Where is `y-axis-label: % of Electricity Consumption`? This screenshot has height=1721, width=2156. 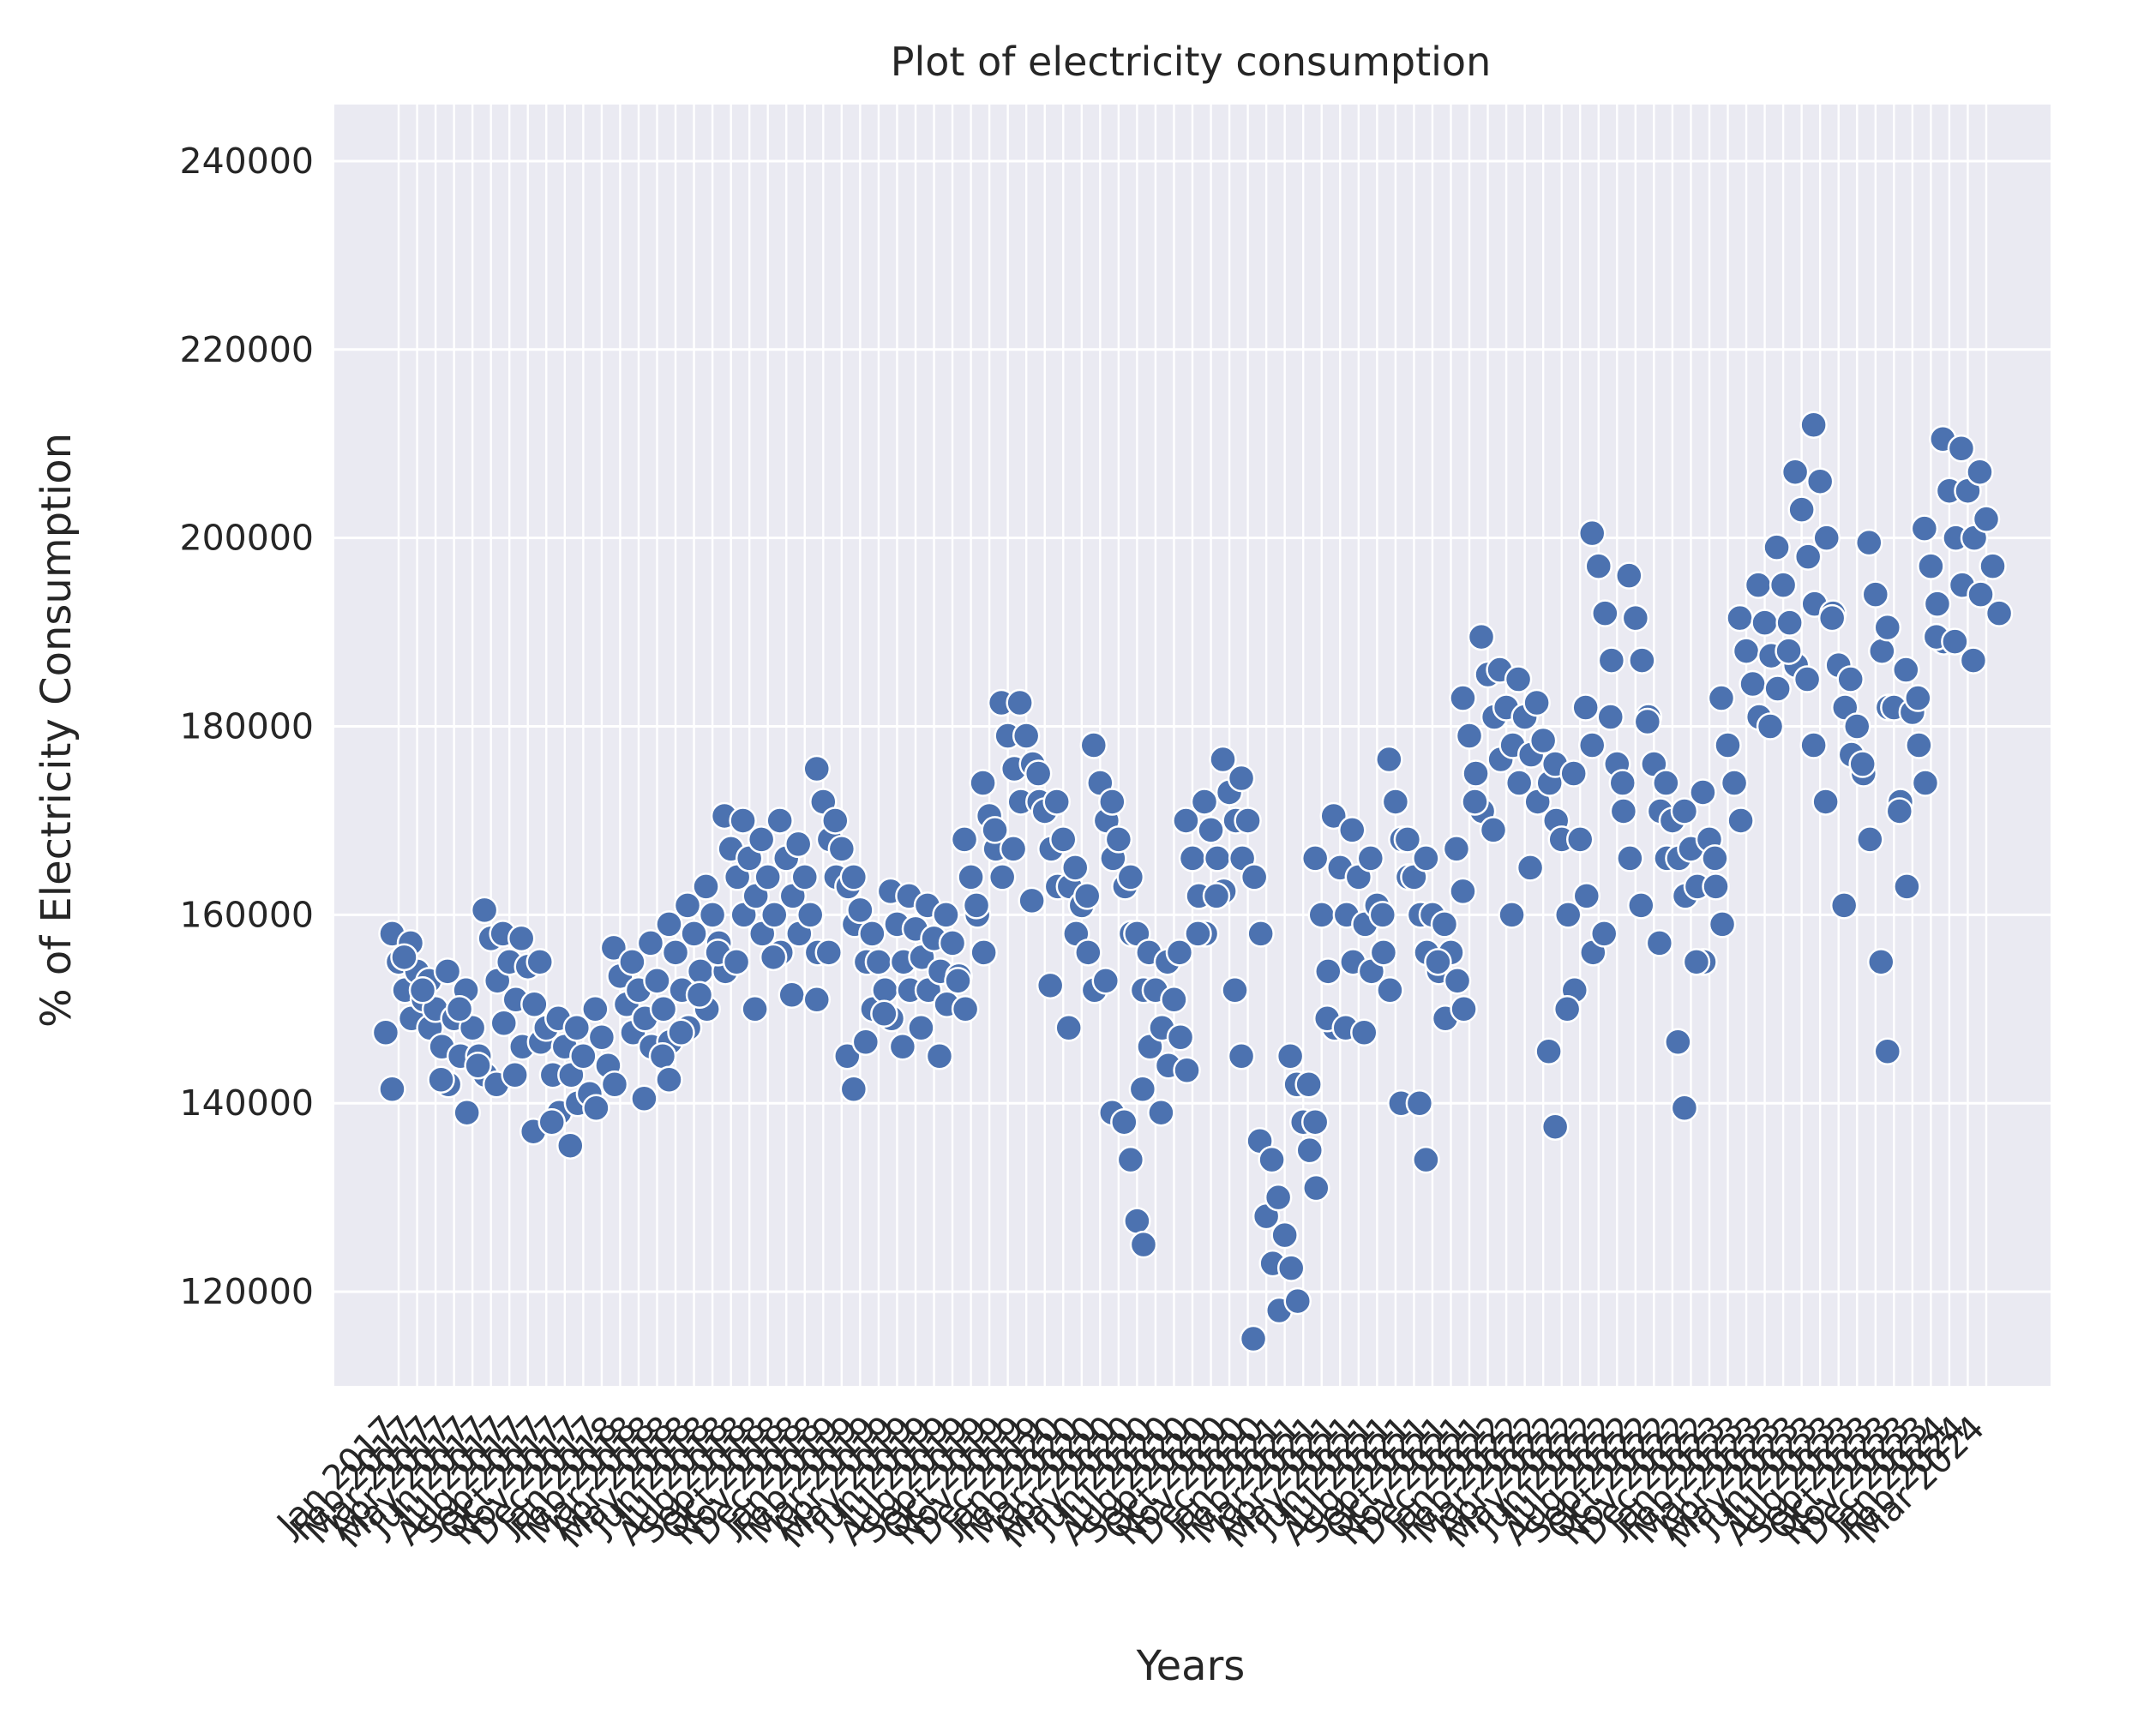 y-axis-label: % of Electricity Consumption is located at coordinates (57, 730).